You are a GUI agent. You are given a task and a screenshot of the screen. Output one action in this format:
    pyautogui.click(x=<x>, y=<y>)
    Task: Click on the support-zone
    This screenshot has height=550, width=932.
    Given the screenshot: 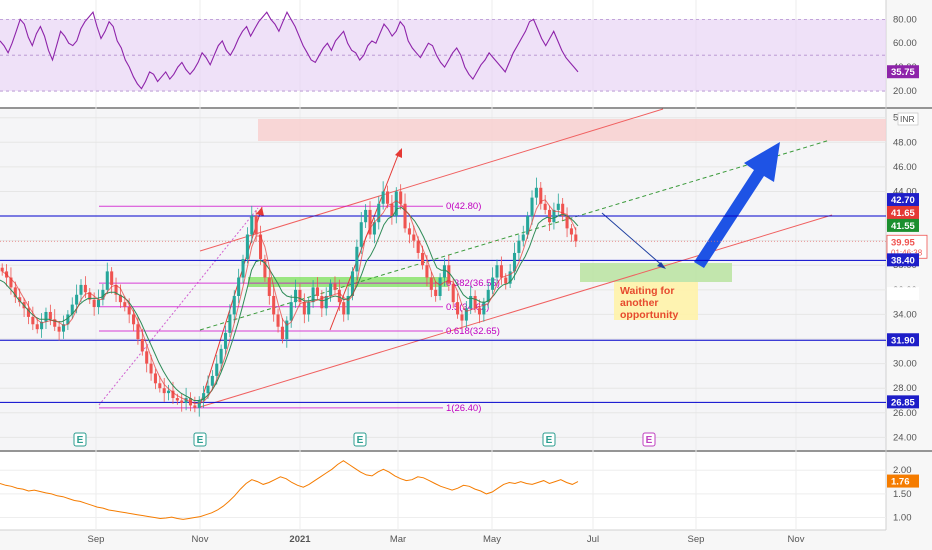 What is the action you would take?
    pyautogui.click(x=656, y=272)
    